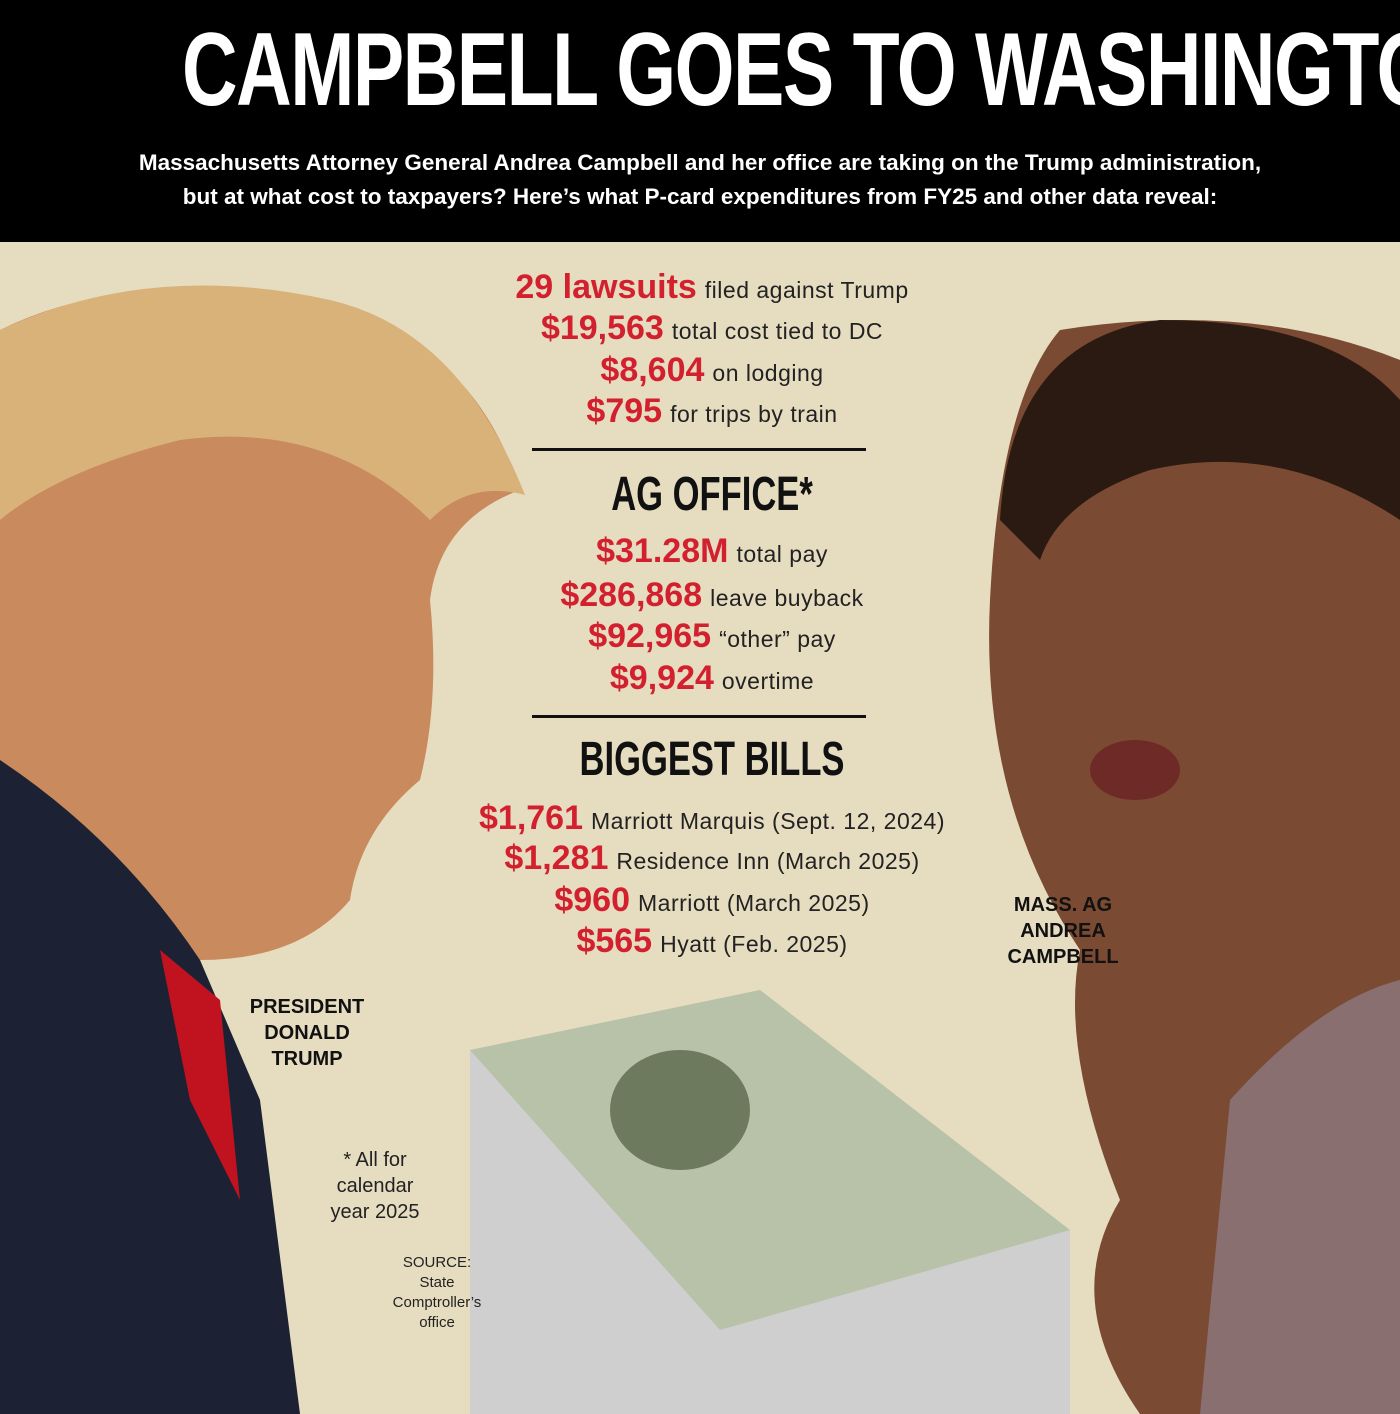  I want to click on source-label: SOURCE:, so click(437, 1262).